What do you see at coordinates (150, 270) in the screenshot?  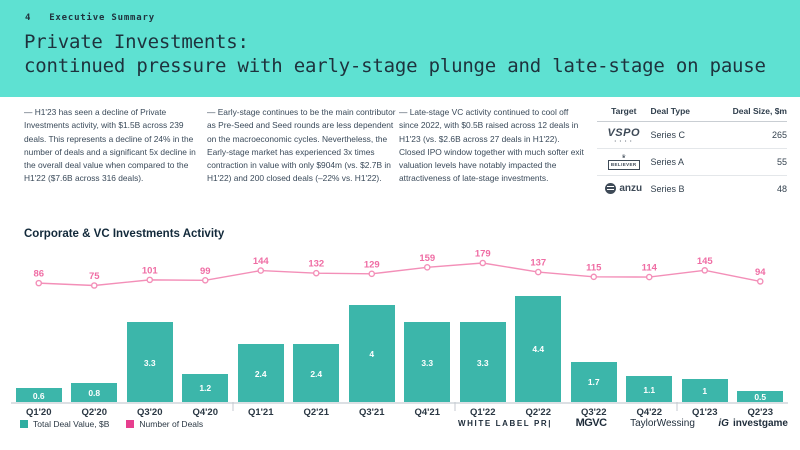 I see `svg-text: 101` at bounding box center [150, 270].